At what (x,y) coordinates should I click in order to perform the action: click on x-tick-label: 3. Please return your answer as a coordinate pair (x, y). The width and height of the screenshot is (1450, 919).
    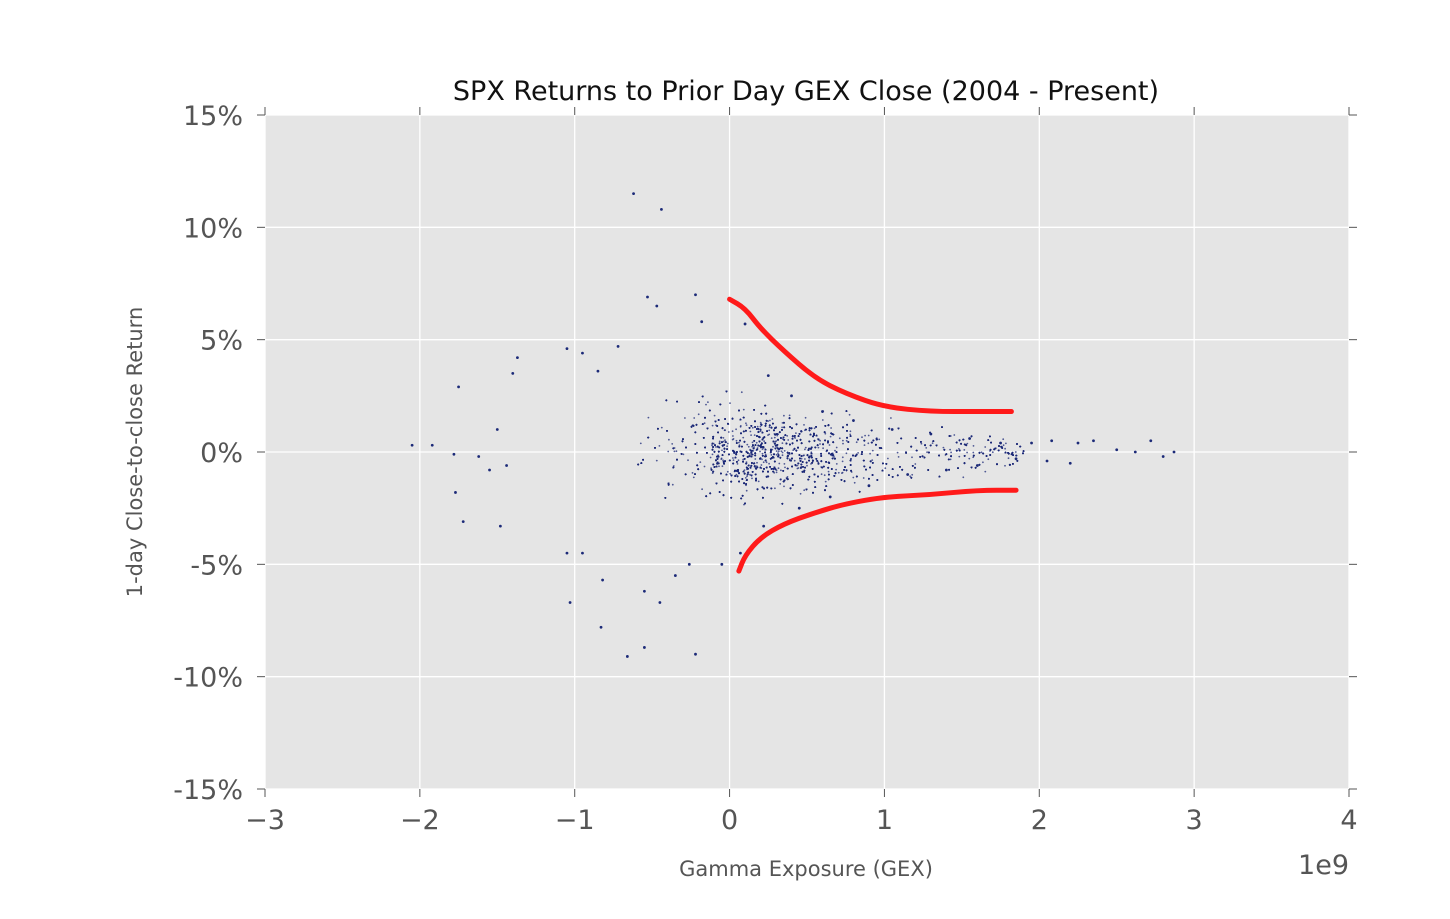
    Looking at the image, I should click on (1194, 820).